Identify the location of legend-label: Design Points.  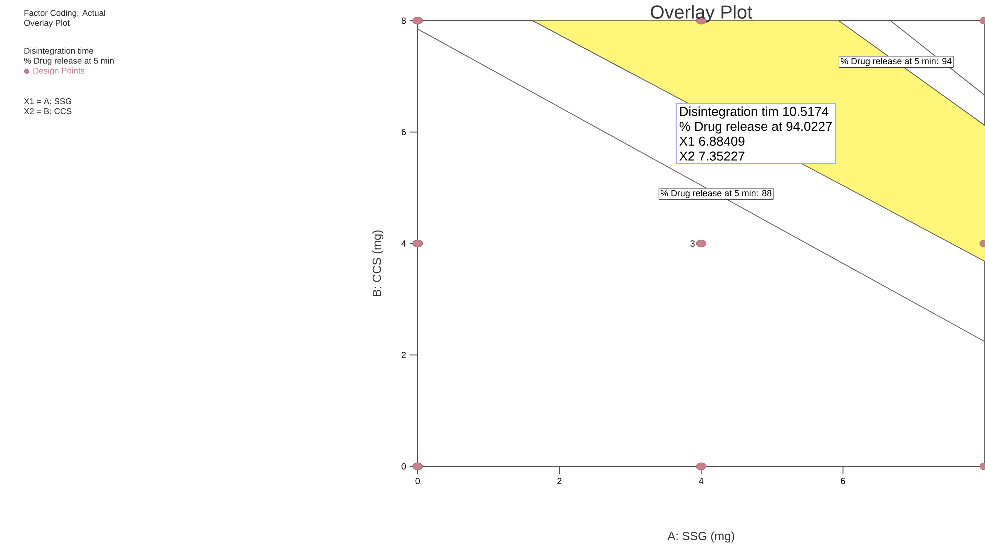
(59, 72).